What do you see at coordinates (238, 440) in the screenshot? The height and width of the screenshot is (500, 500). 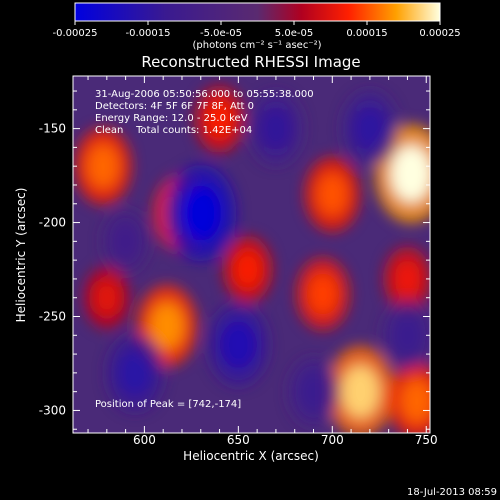 I see `x-tick-label: 650` at bounding box center [238, 440].